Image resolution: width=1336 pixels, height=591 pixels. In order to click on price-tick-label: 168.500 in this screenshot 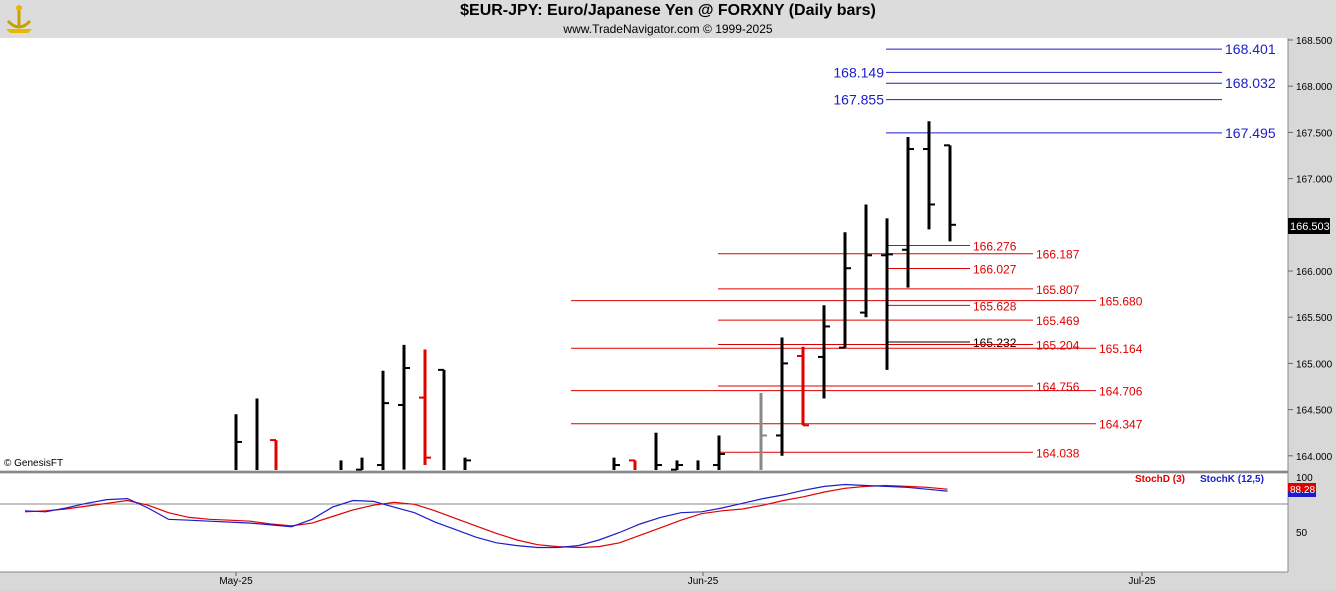, I will do `click(1314, 41)`.